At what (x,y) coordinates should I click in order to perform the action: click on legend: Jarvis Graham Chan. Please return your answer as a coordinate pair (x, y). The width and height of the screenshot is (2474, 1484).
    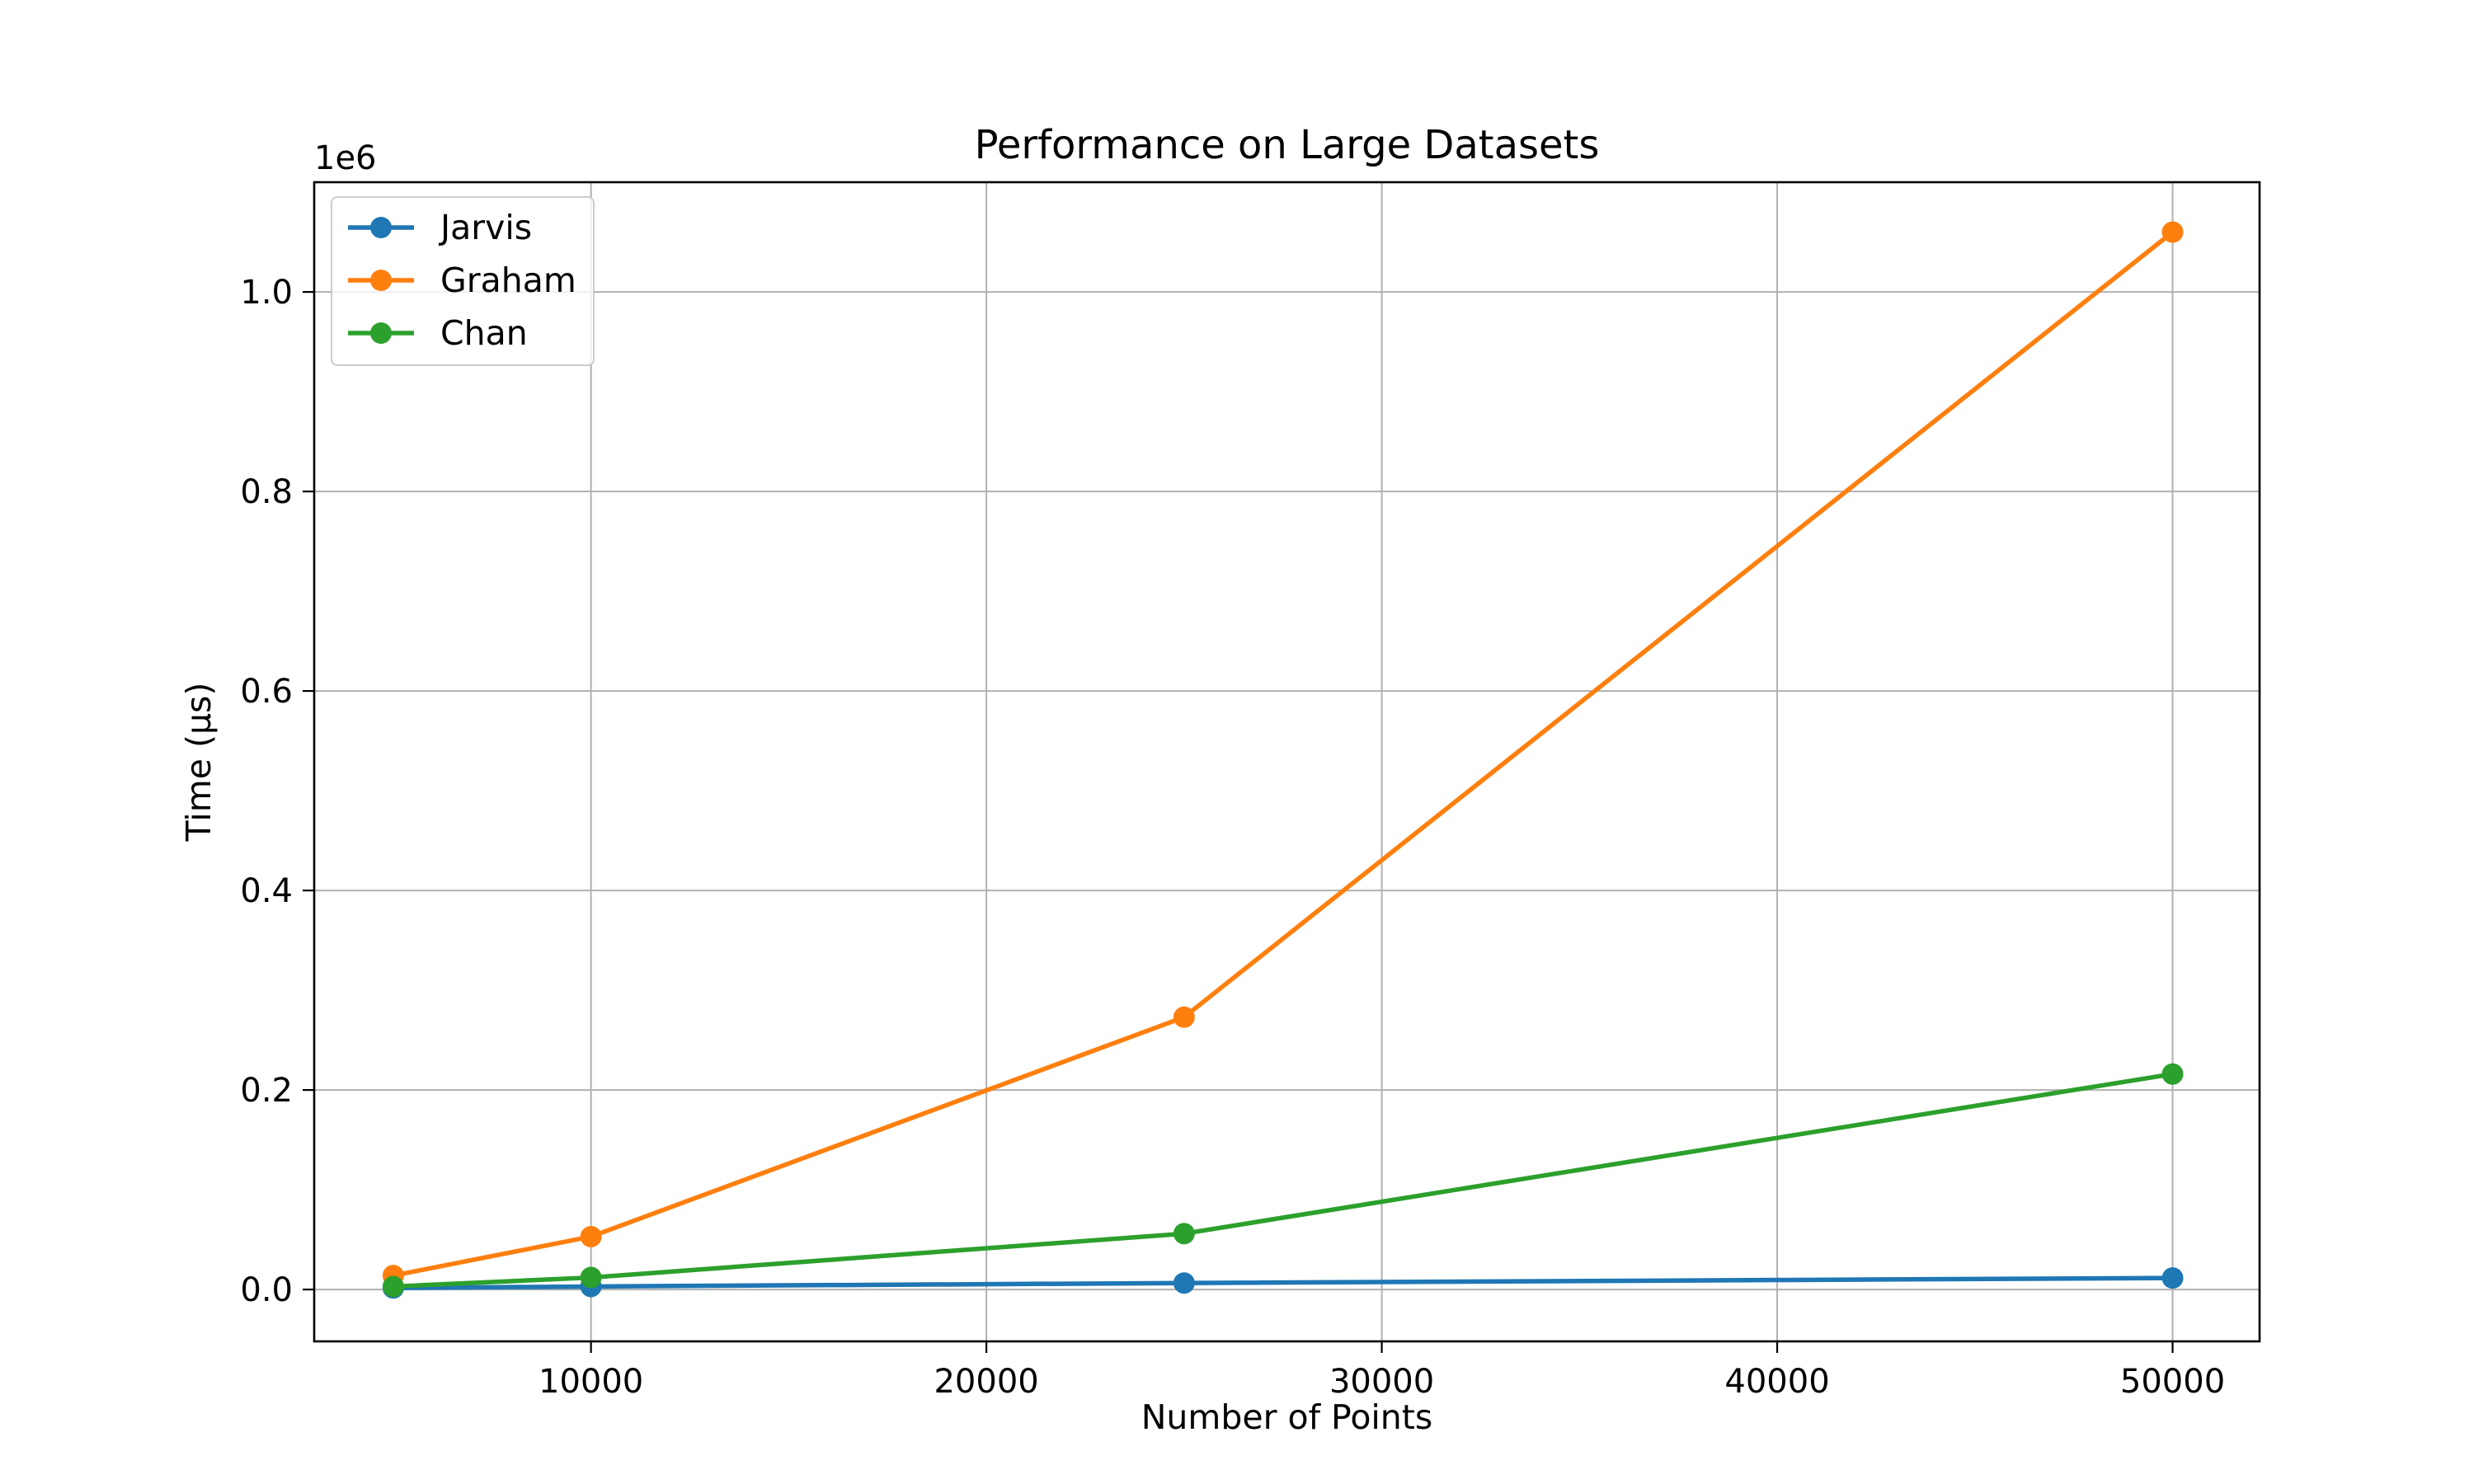
    Looking at the image, I should click on (463, 281).